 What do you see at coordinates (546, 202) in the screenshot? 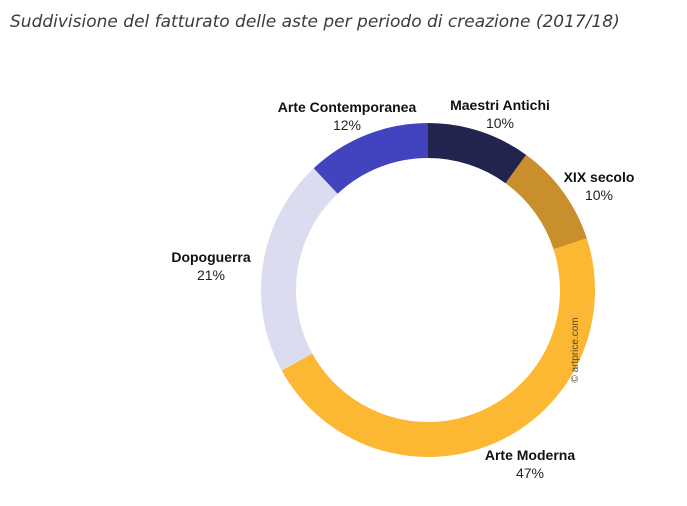
I see `slice-xix-secolo` at bounding box center [546, 202].